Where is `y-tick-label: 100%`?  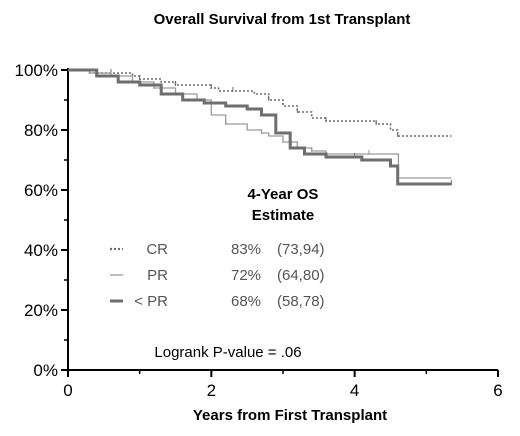
y-tick-label: 100% is located at coordinates (36, 70).